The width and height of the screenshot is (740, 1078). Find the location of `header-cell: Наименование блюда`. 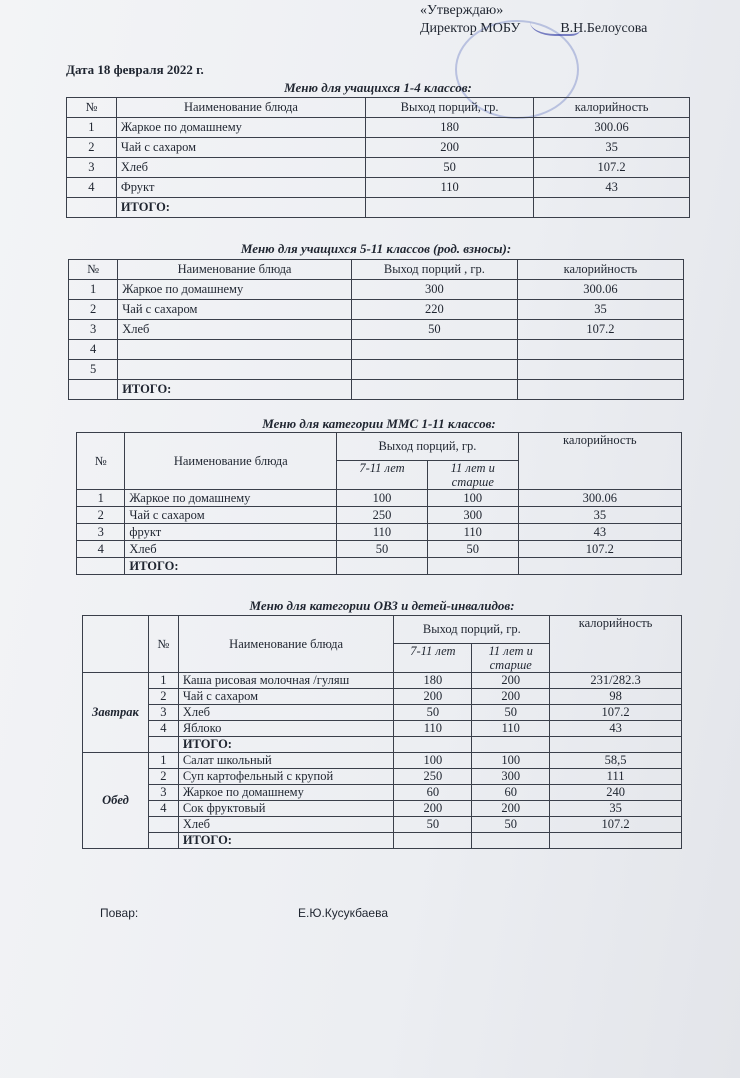

header-cell: Наименование блюда is located at coordinates (234, 269).